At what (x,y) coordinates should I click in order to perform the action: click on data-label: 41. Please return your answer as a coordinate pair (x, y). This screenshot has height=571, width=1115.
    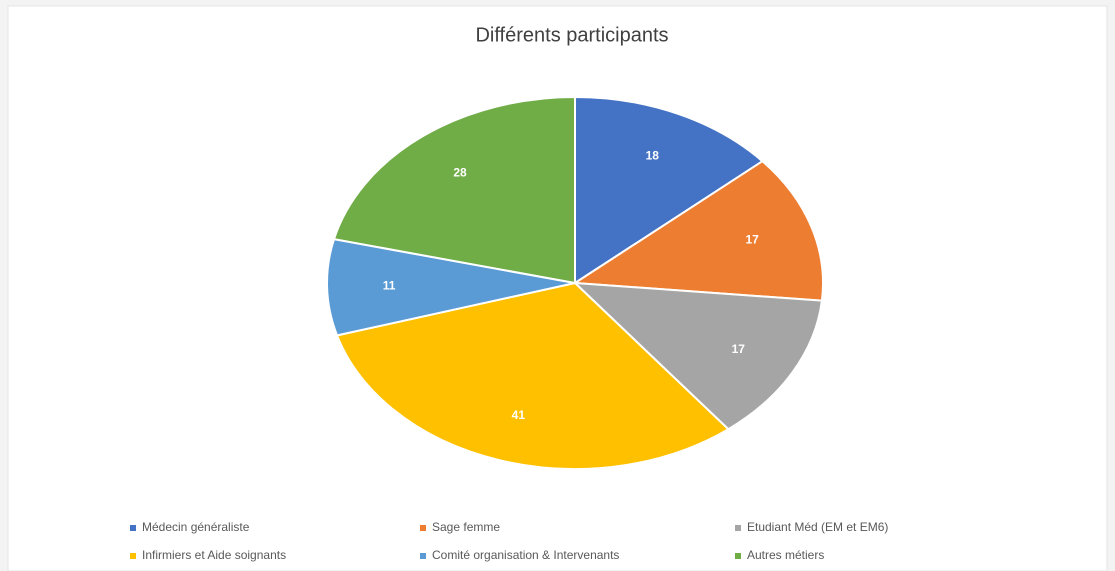
    Looking at the image, I should click on (519, 415).